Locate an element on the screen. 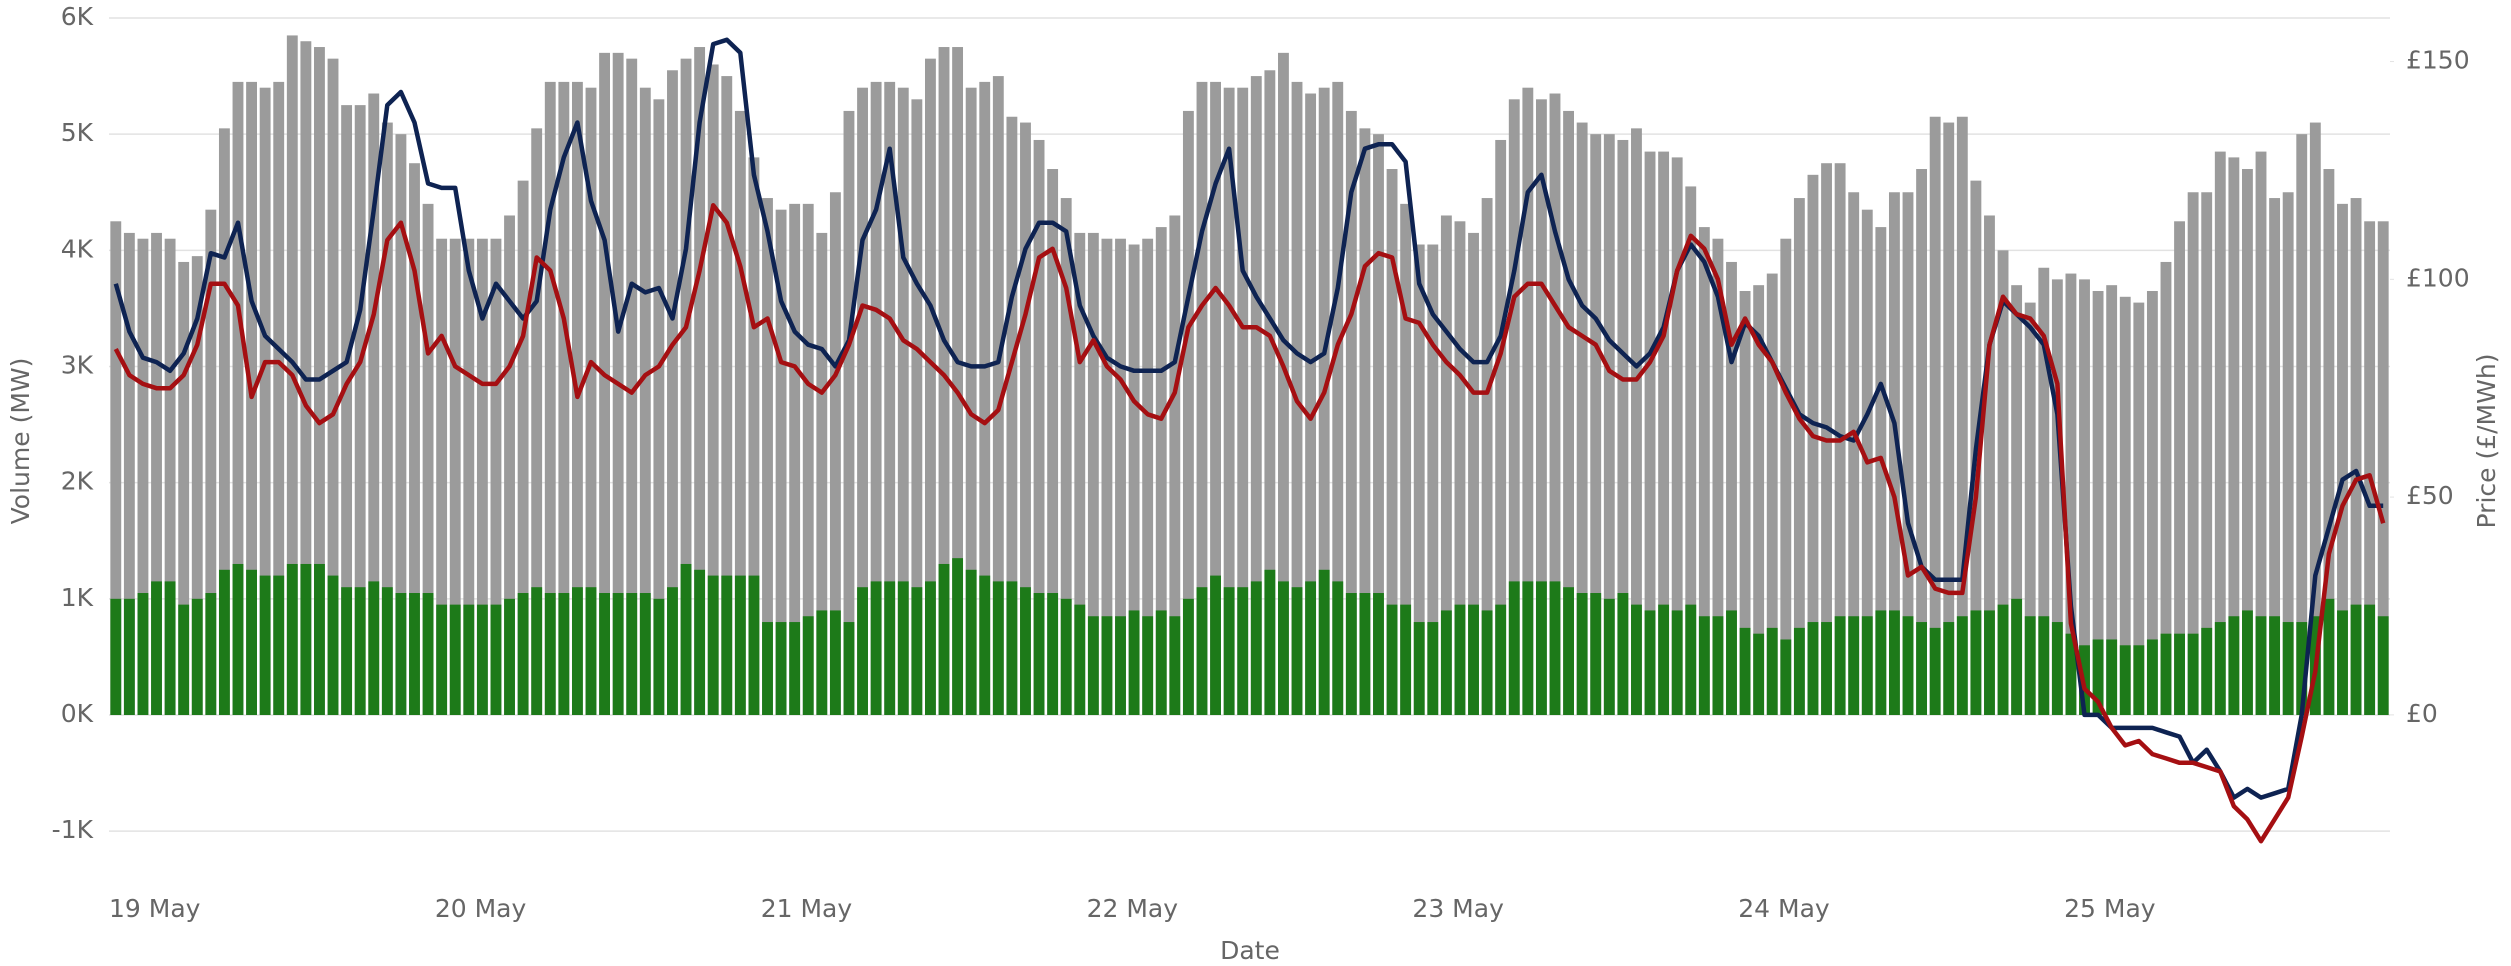  y-tick-label: 4K is located at coordinates (77, 248).